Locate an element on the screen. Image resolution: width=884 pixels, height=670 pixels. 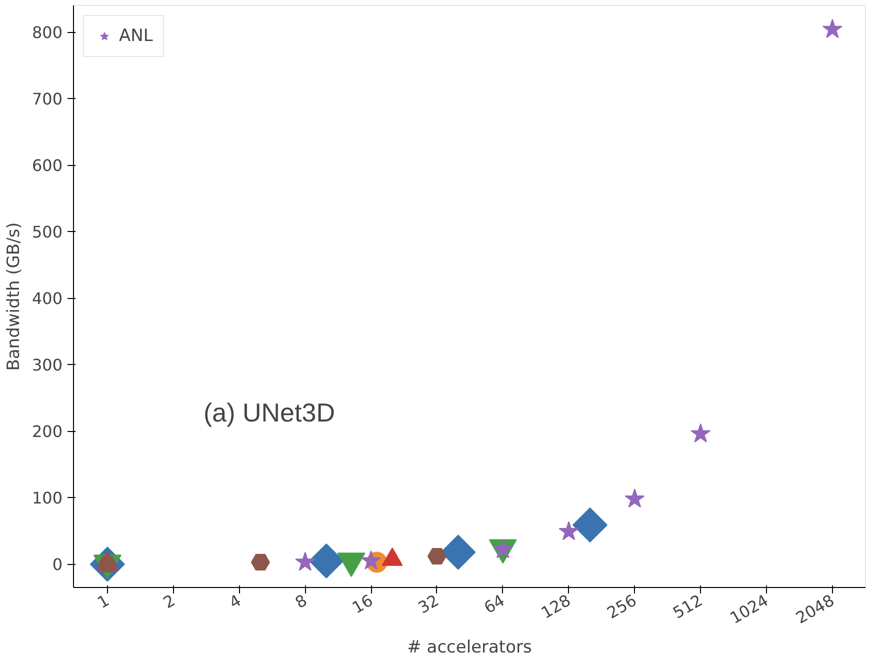
x-tick-label: 16 is located at coordinates (362, 604).